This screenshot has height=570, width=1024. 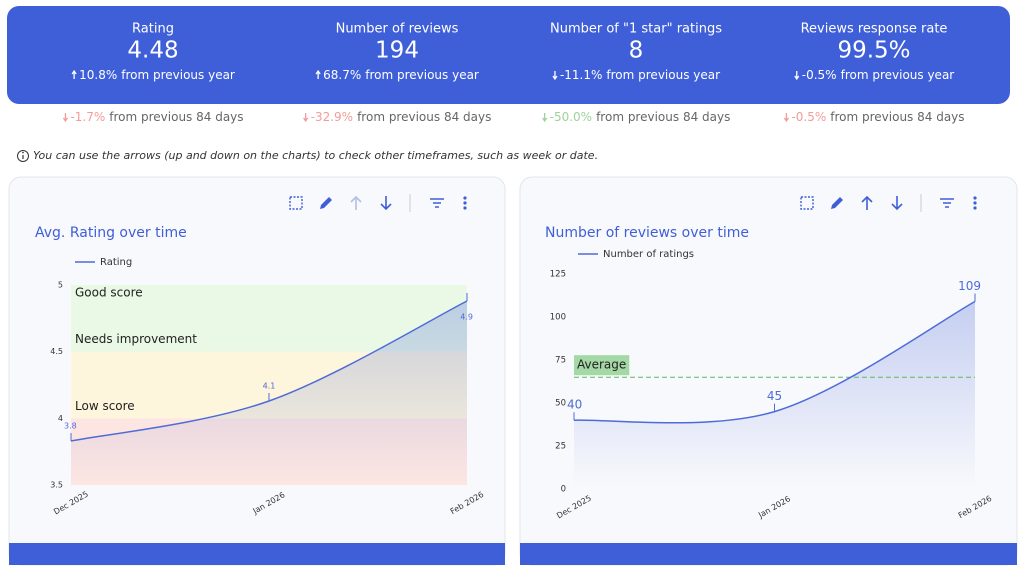 What do you see at coordinates (636, 51) in the screenshot?
I see `kpi-value: 8` at bounding box center [636, 51].